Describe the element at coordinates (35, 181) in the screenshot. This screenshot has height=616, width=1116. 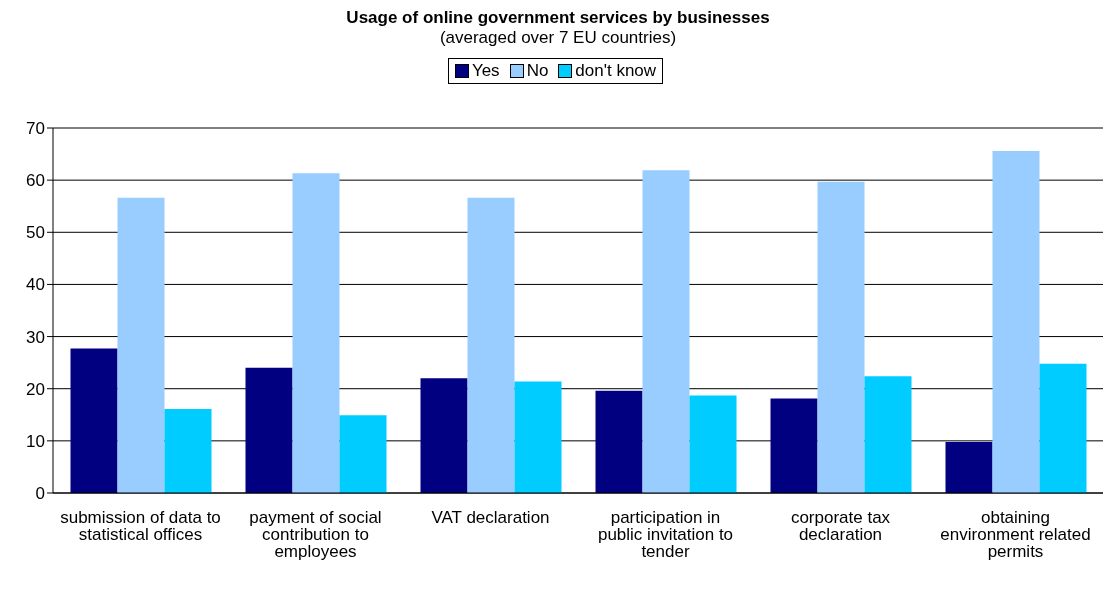
I see `y-tick-label: 60` at that location.